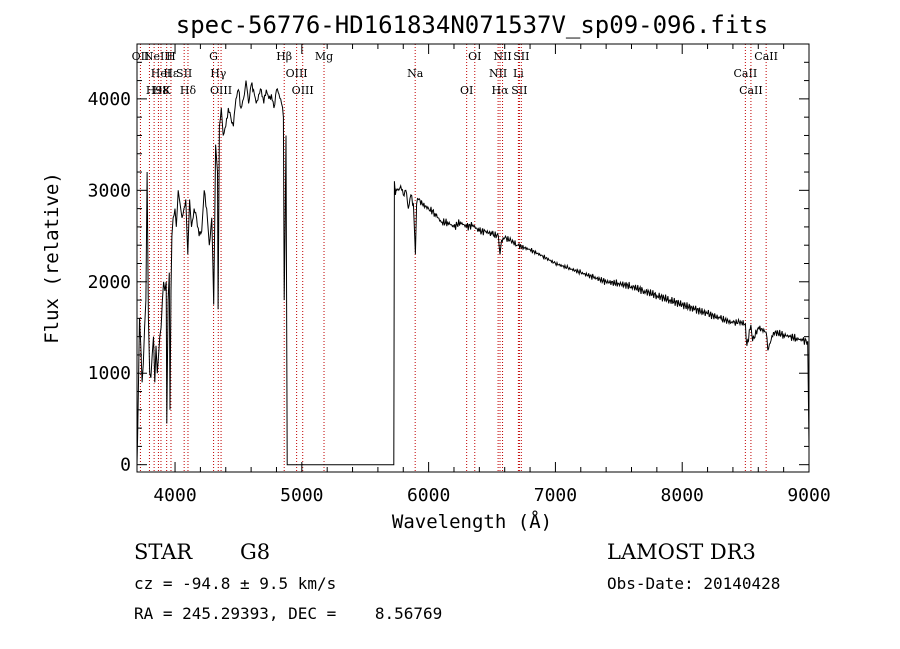  I want to click on emission-line-label: Na, so click(415, 73).